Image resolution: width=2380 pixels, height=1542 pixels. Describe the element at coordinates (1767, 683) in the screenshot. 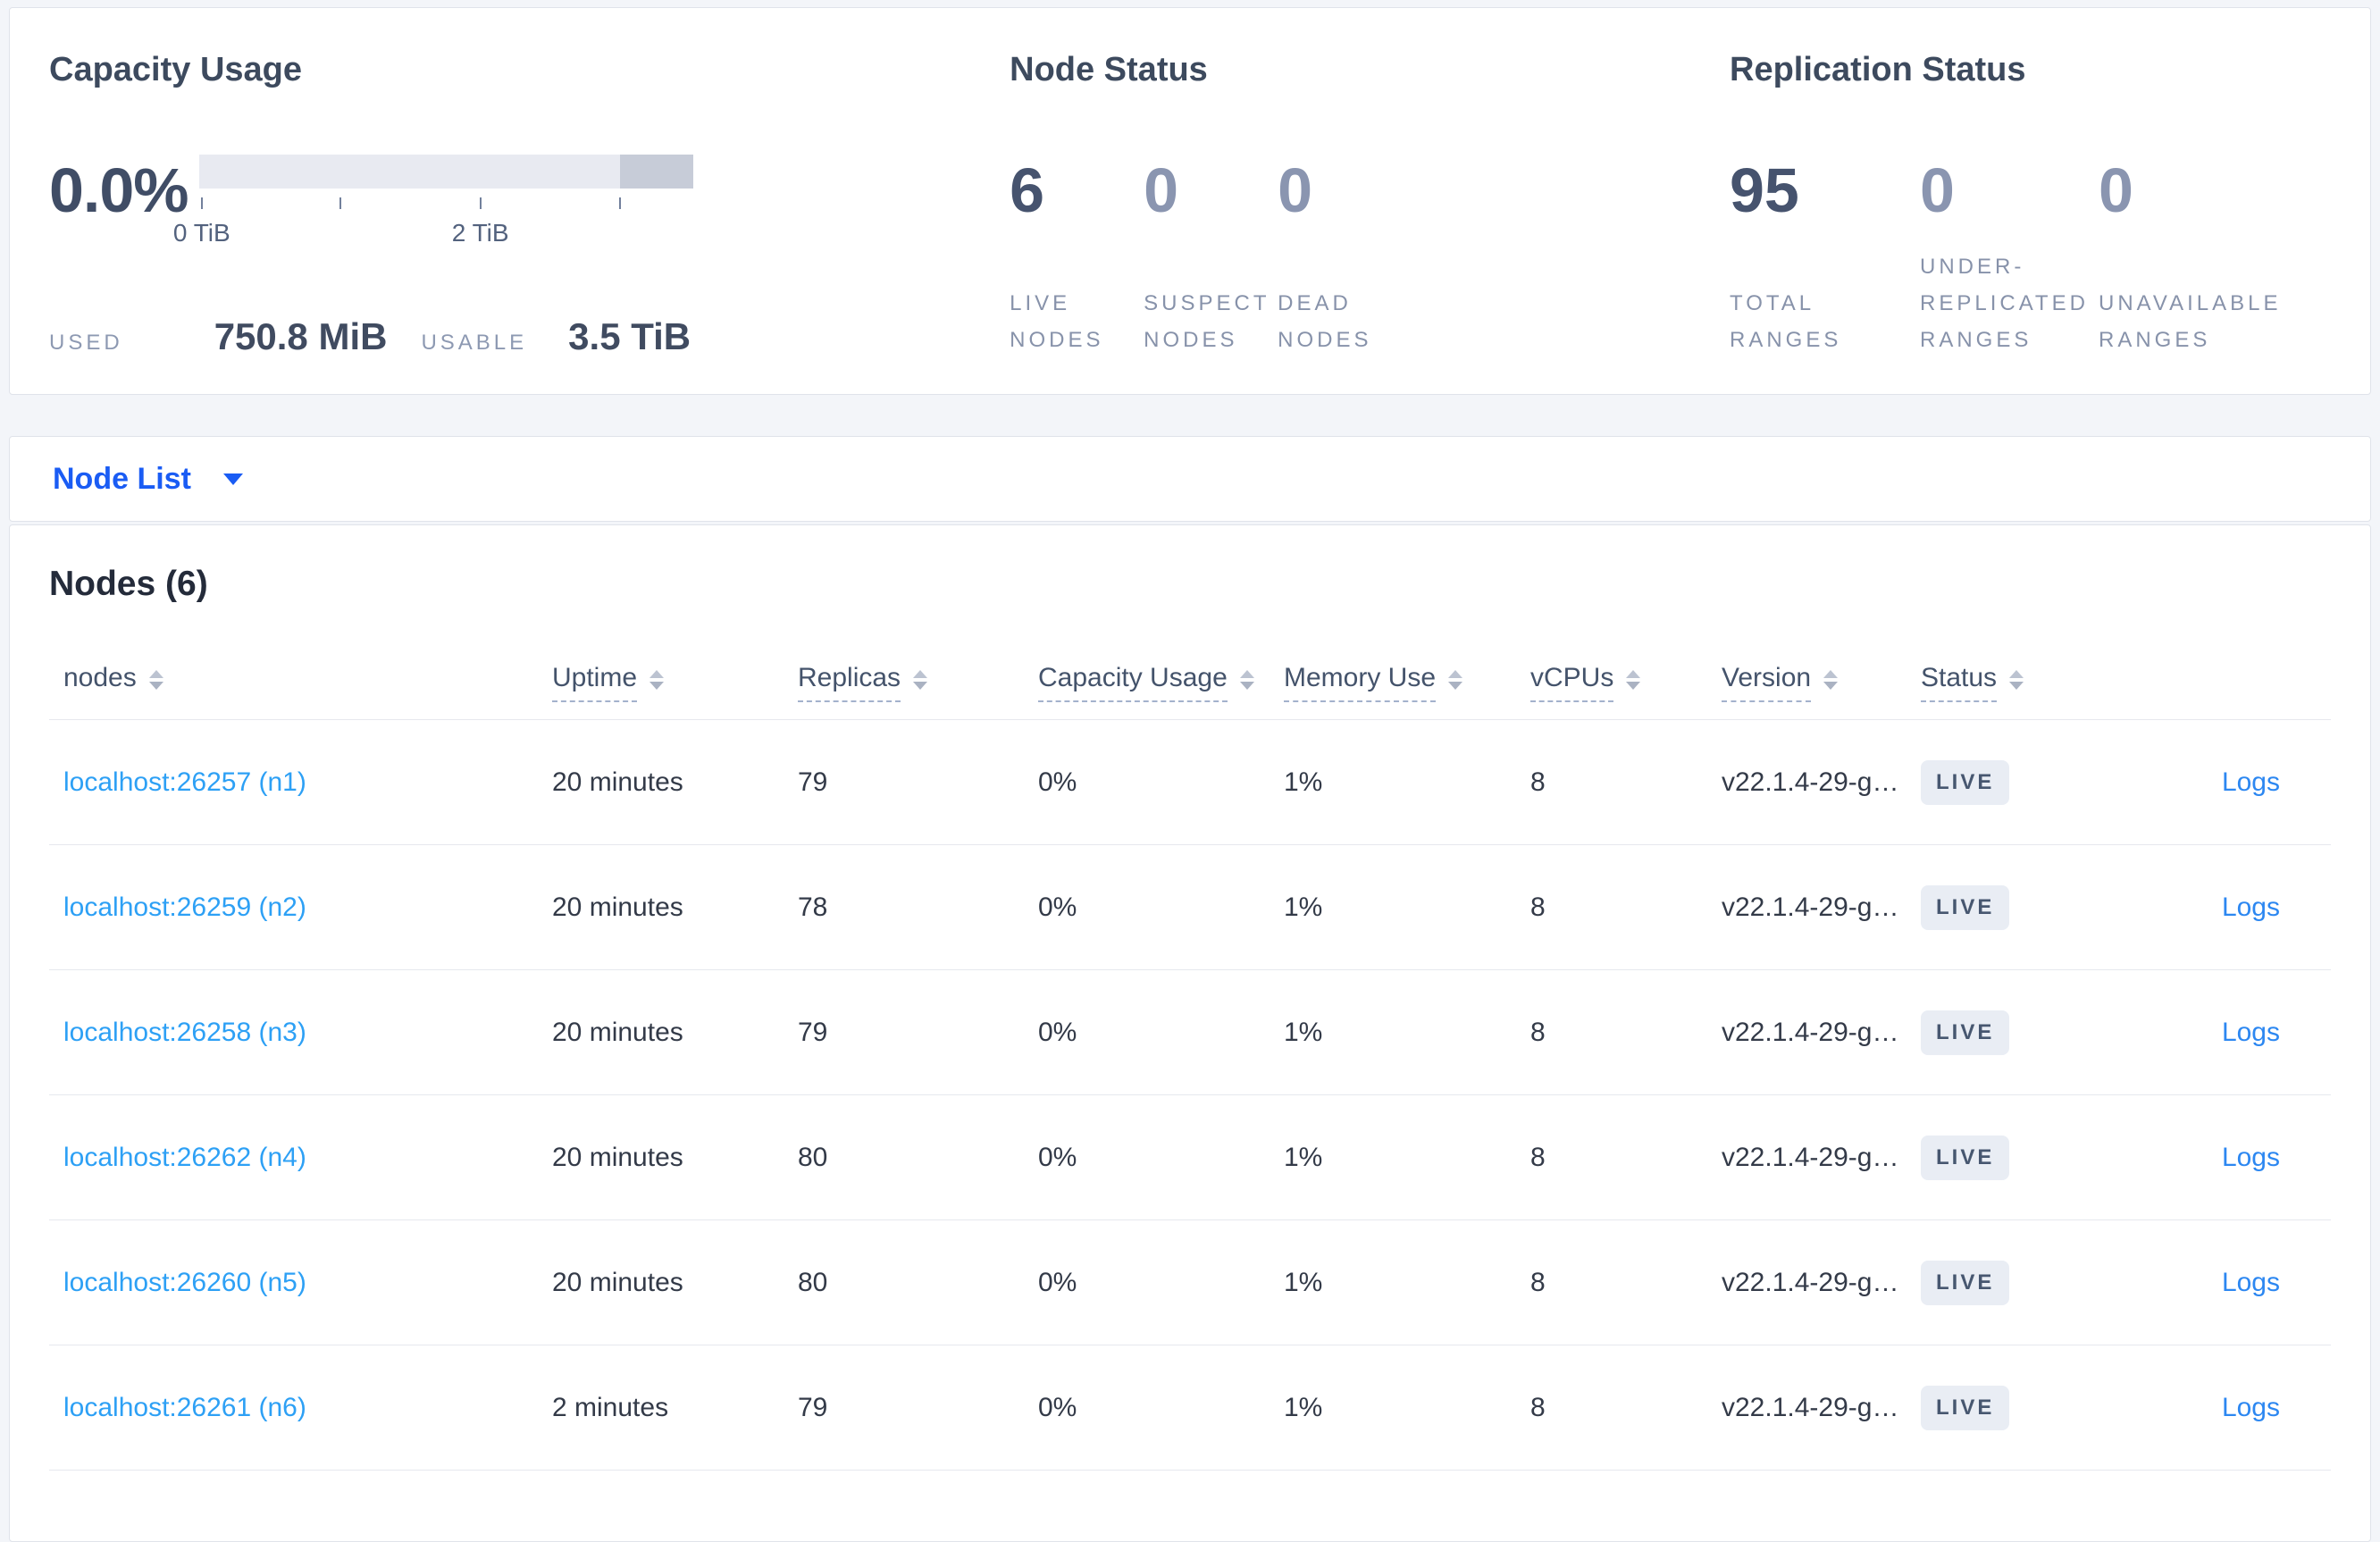

I see `column-header-label: Version` at that location.